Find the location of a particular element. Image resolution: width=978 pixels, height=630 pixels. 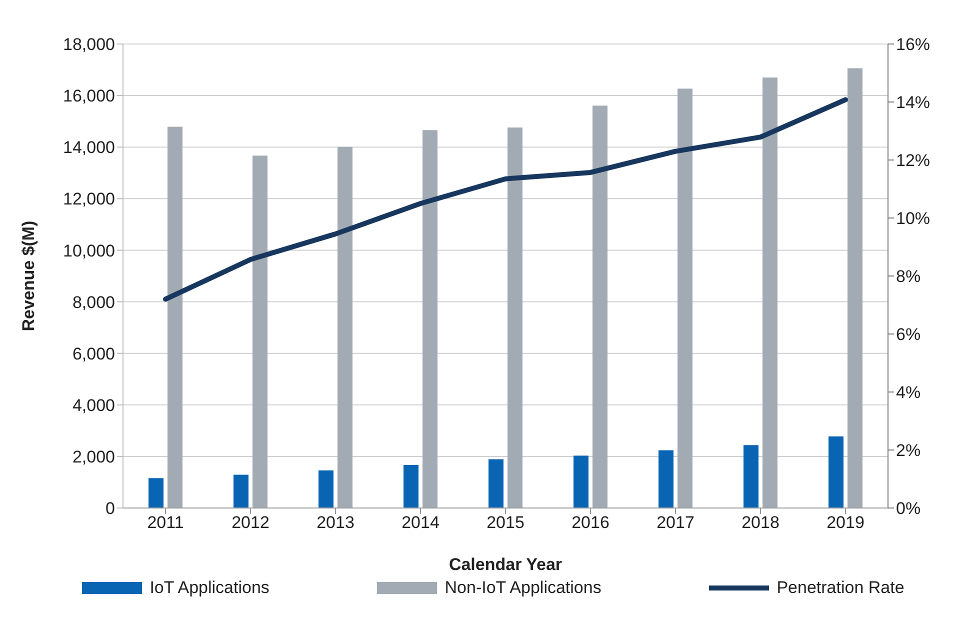

x-tick-label: 2019 is located at coordinates (845, 522).